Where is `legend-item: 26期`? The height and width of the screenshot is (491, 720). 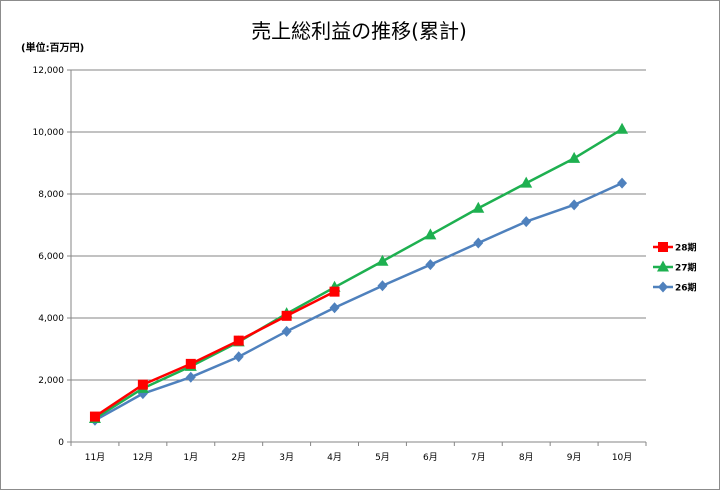
legend-item: 26期 is located at coordinates (675, 287).